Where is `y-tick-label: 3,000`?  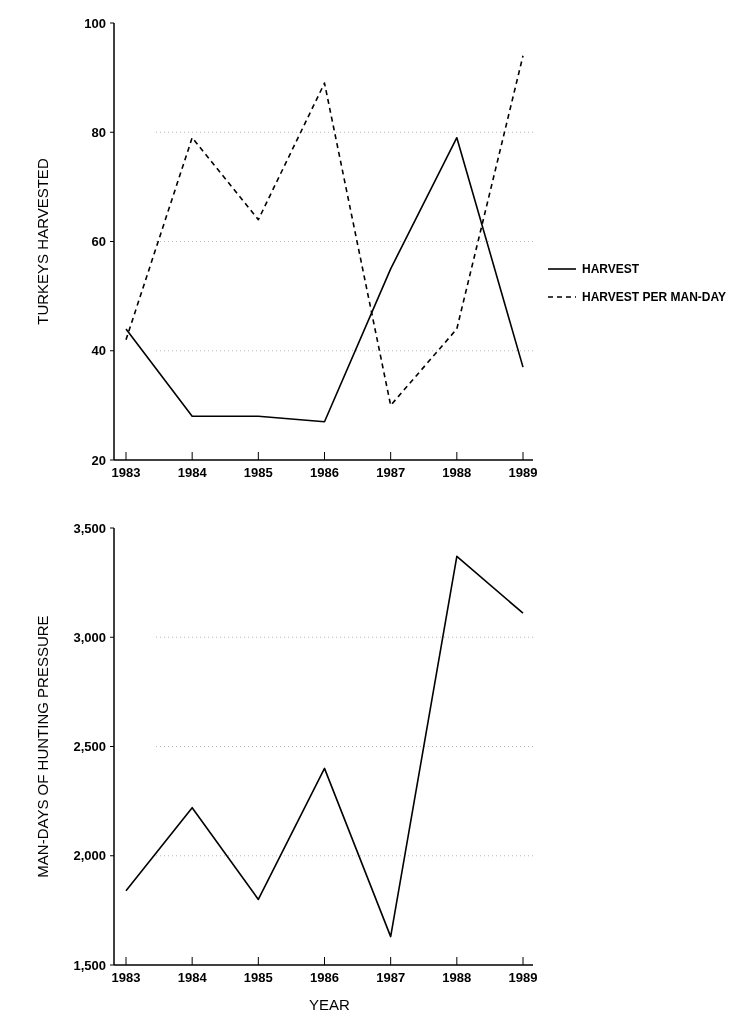 y-tick-label: 3,000 is located at coordinates (89, 637).